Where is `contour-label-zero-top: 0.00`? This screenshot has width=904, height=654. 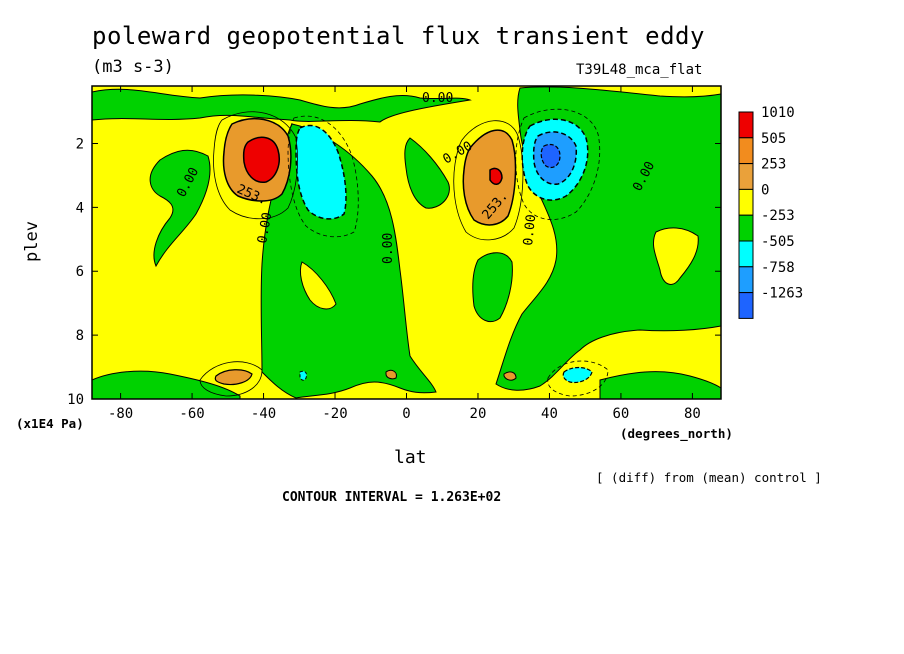 contour-label-zero-top: 0.00 is located at coordinates (437, 98).